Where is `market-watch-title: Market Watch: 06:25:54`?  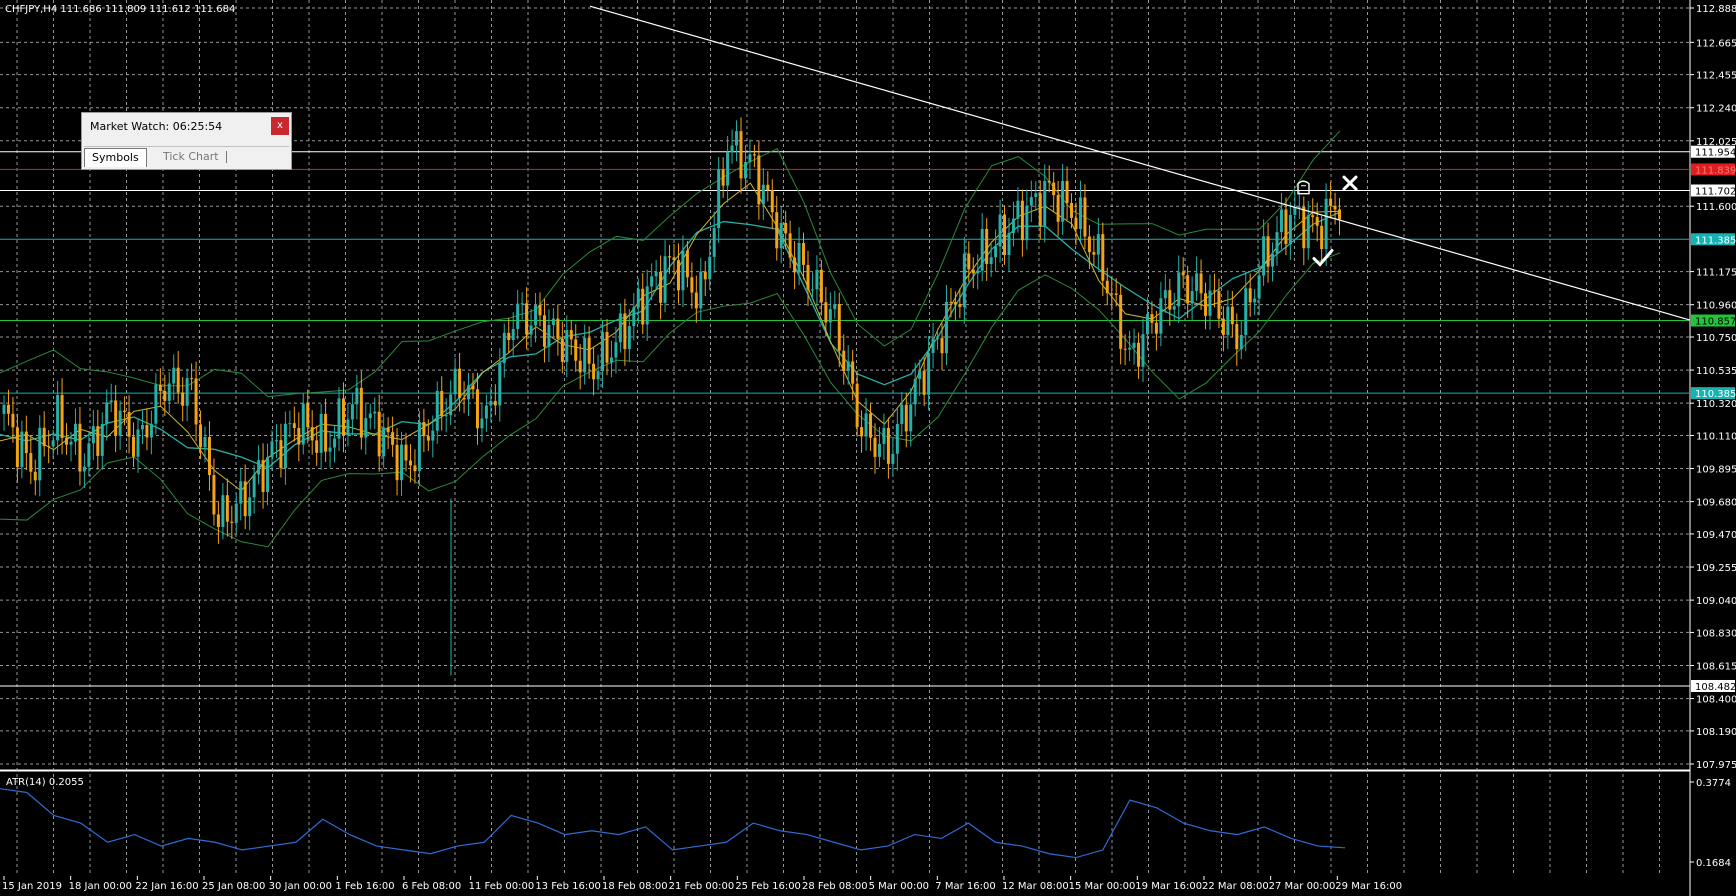 market-watch-title: Market Watch: 06:25:54 is located at coordinates (156, 126).